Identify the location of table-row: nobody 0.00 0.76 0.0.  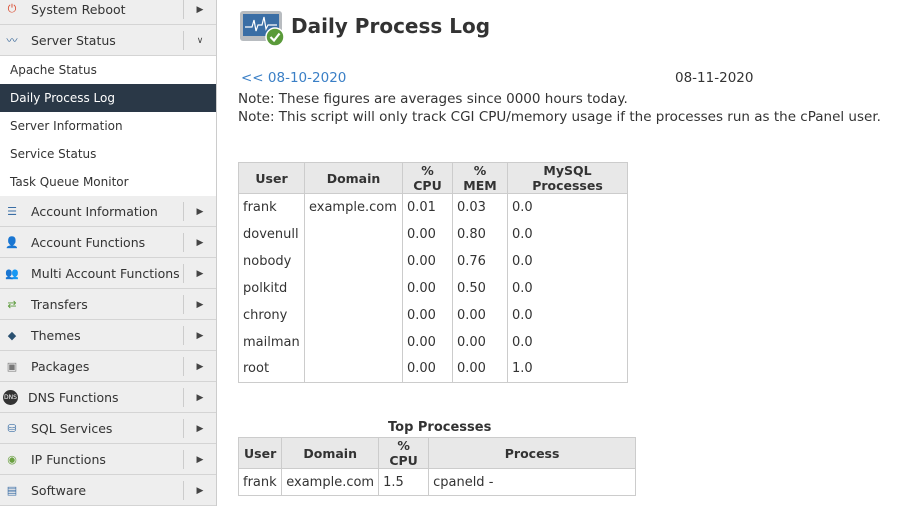
(433, 261).